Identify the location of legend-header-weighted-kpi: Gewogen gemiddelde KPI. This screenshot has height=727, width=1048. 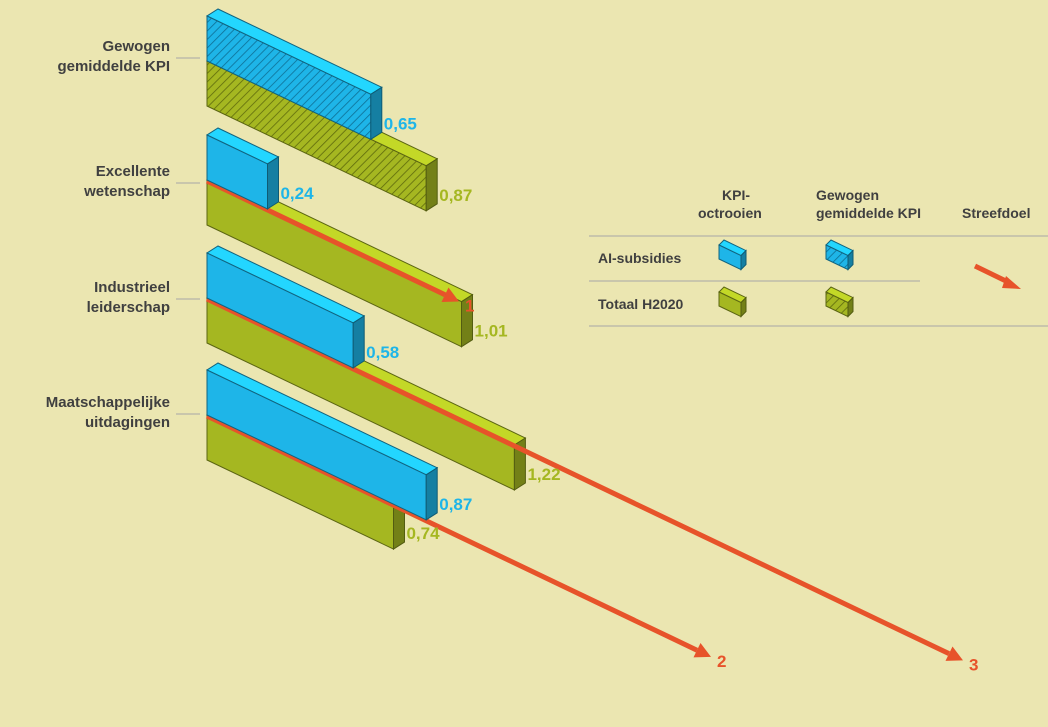
(868, 204).